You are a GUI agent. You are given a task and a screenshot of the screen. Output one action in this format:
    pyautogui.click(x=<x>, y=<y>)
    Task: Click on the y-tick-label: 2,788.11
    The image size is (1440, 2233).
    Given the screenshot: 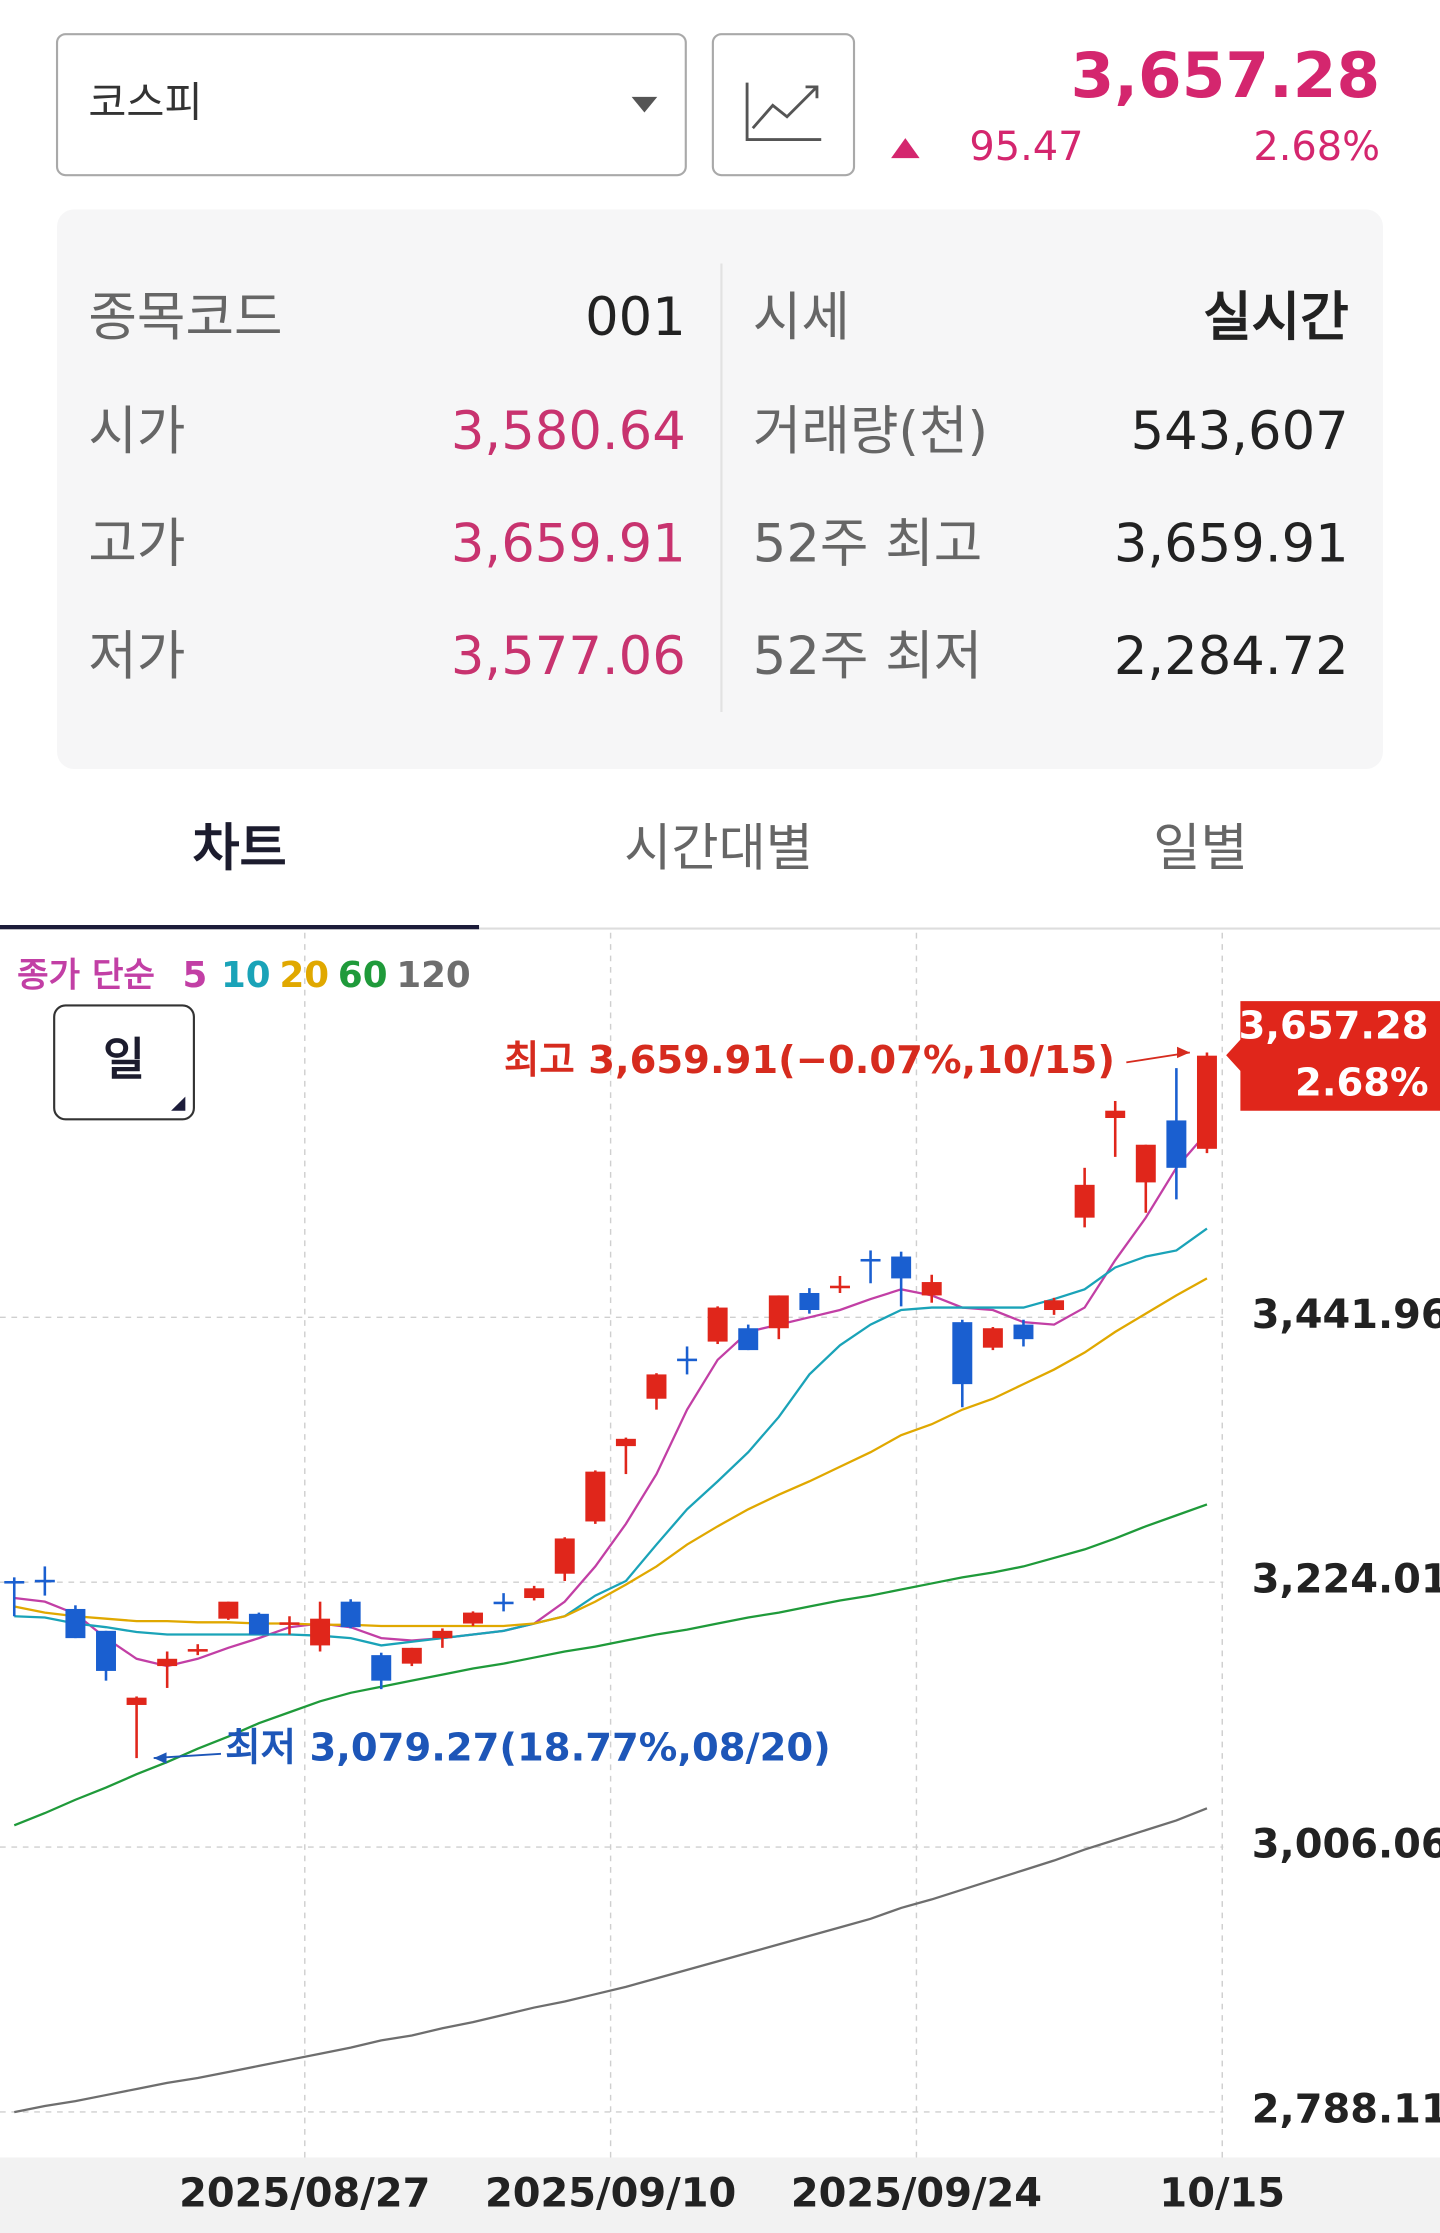 What is the action you would take?
    pyautogui.click(x=1346, y=2109)
    